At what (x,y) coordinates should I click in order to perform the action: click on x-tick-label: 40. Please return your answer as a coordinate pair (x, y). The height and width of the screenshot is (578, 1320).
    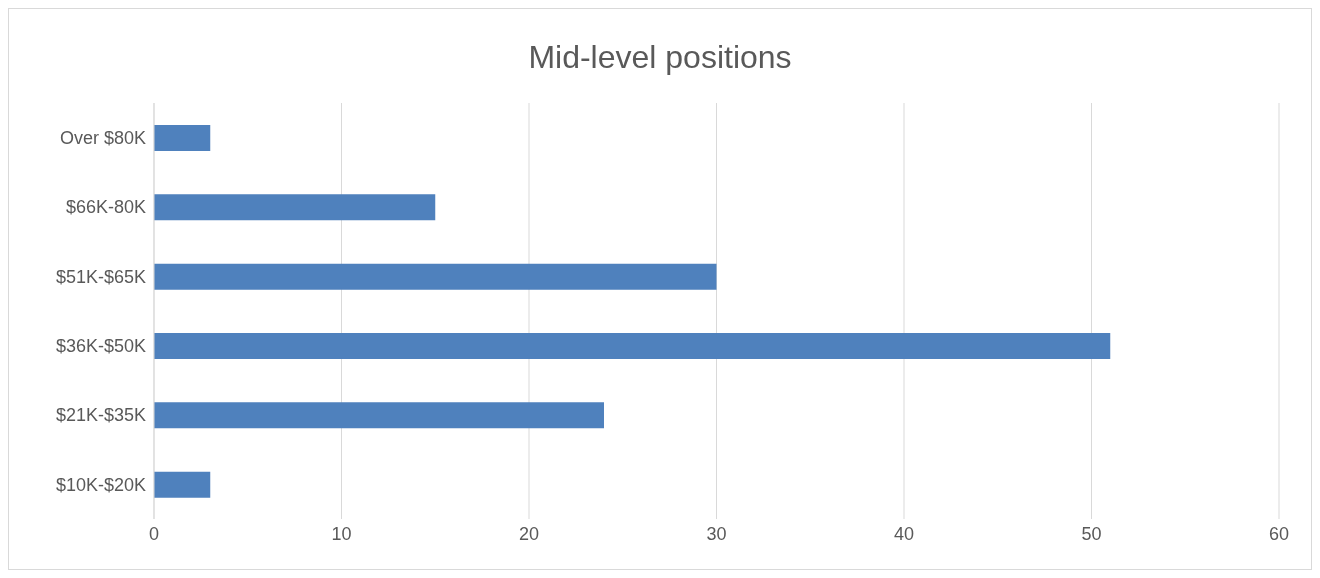
    Looking at the image, I should click on (904, 533).